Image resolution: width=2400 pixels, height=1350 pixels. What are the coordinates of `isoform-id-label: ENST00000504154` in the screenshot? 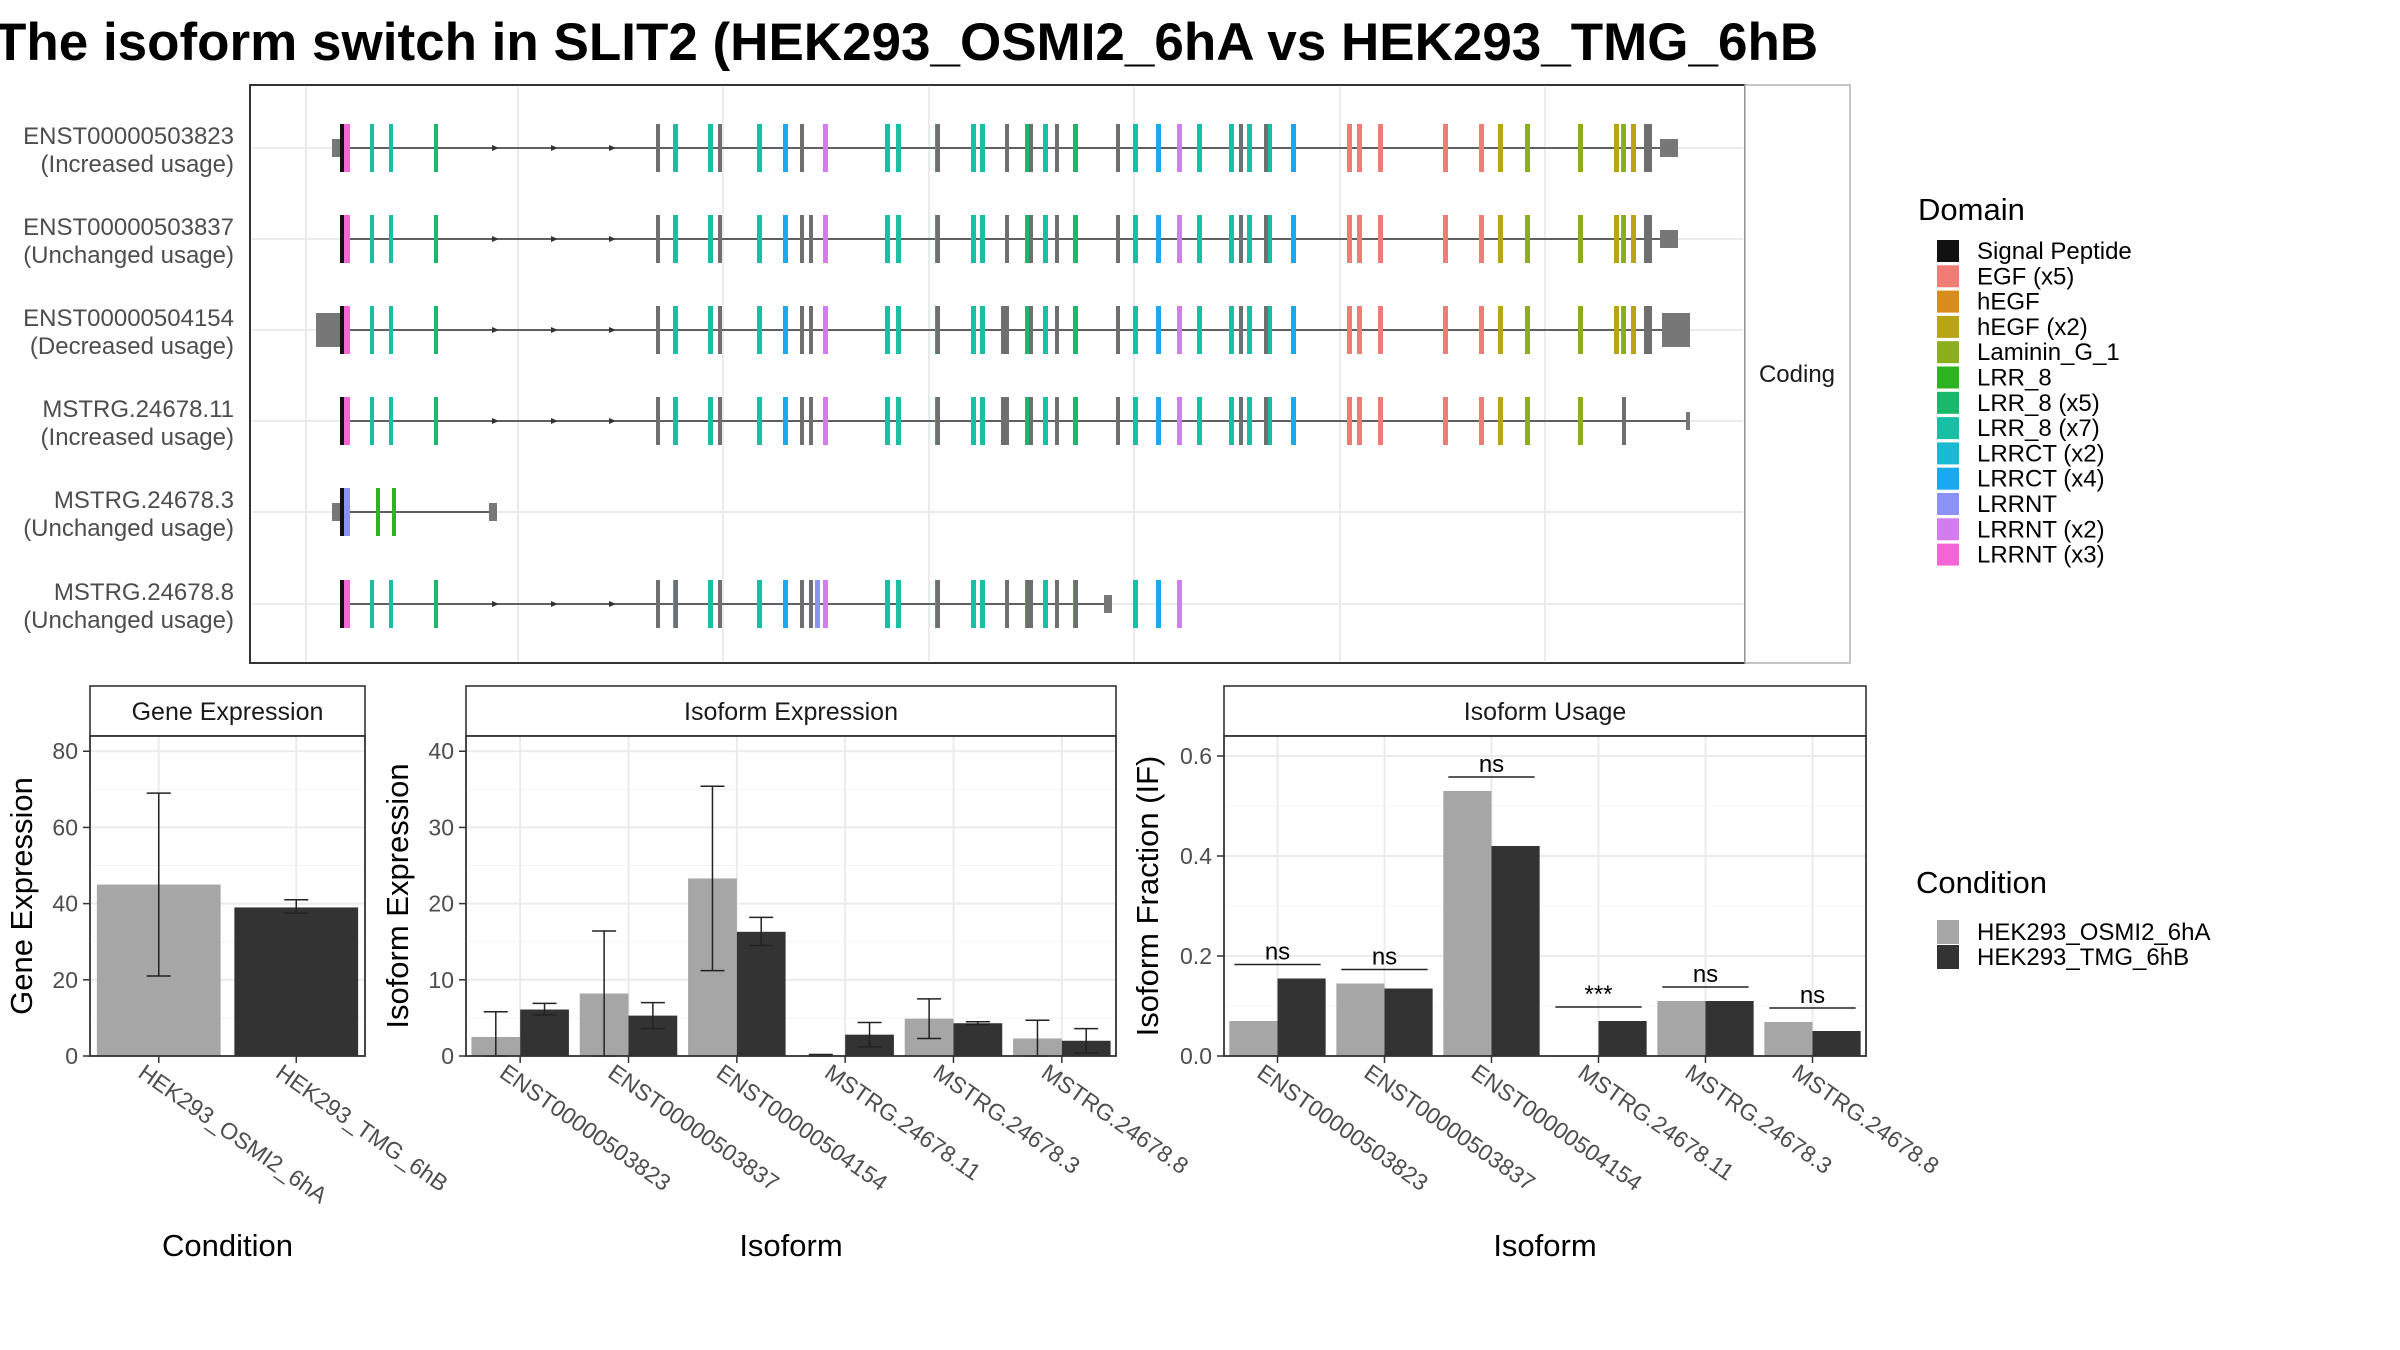 It's located at (128, 318).